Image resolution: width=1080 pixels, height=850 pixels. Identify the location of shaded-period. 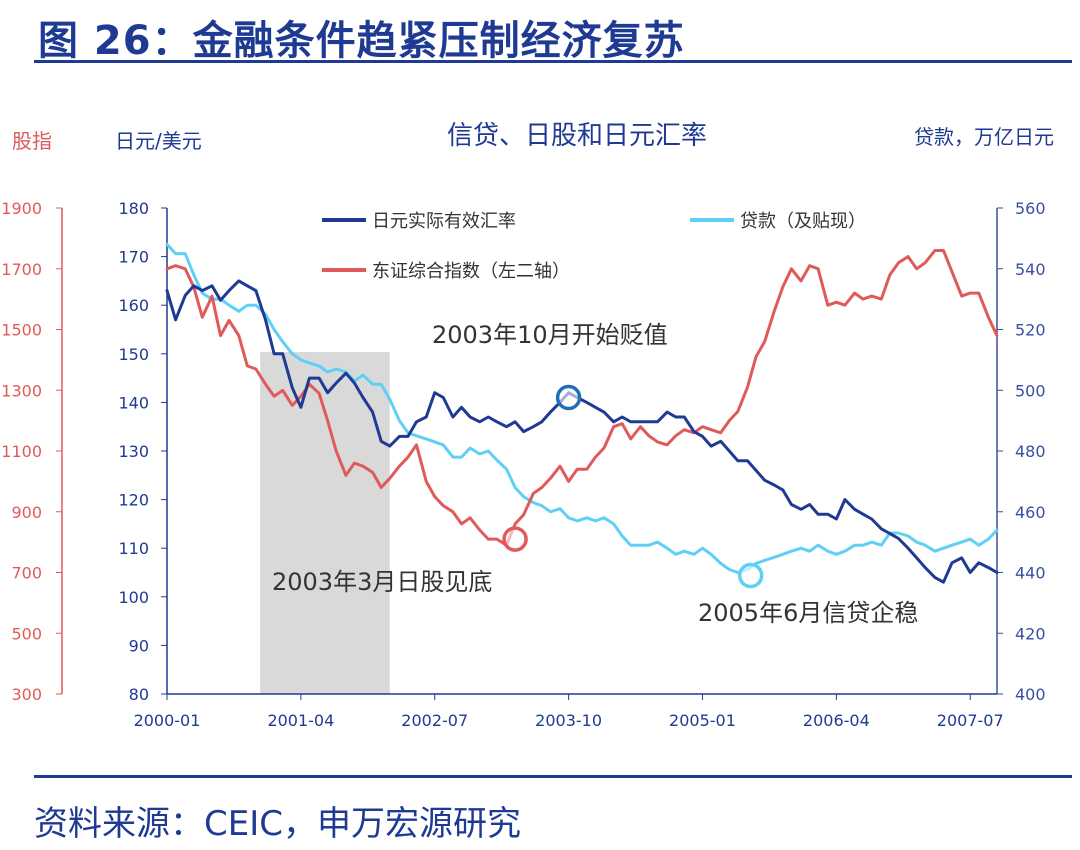
(325, 523).